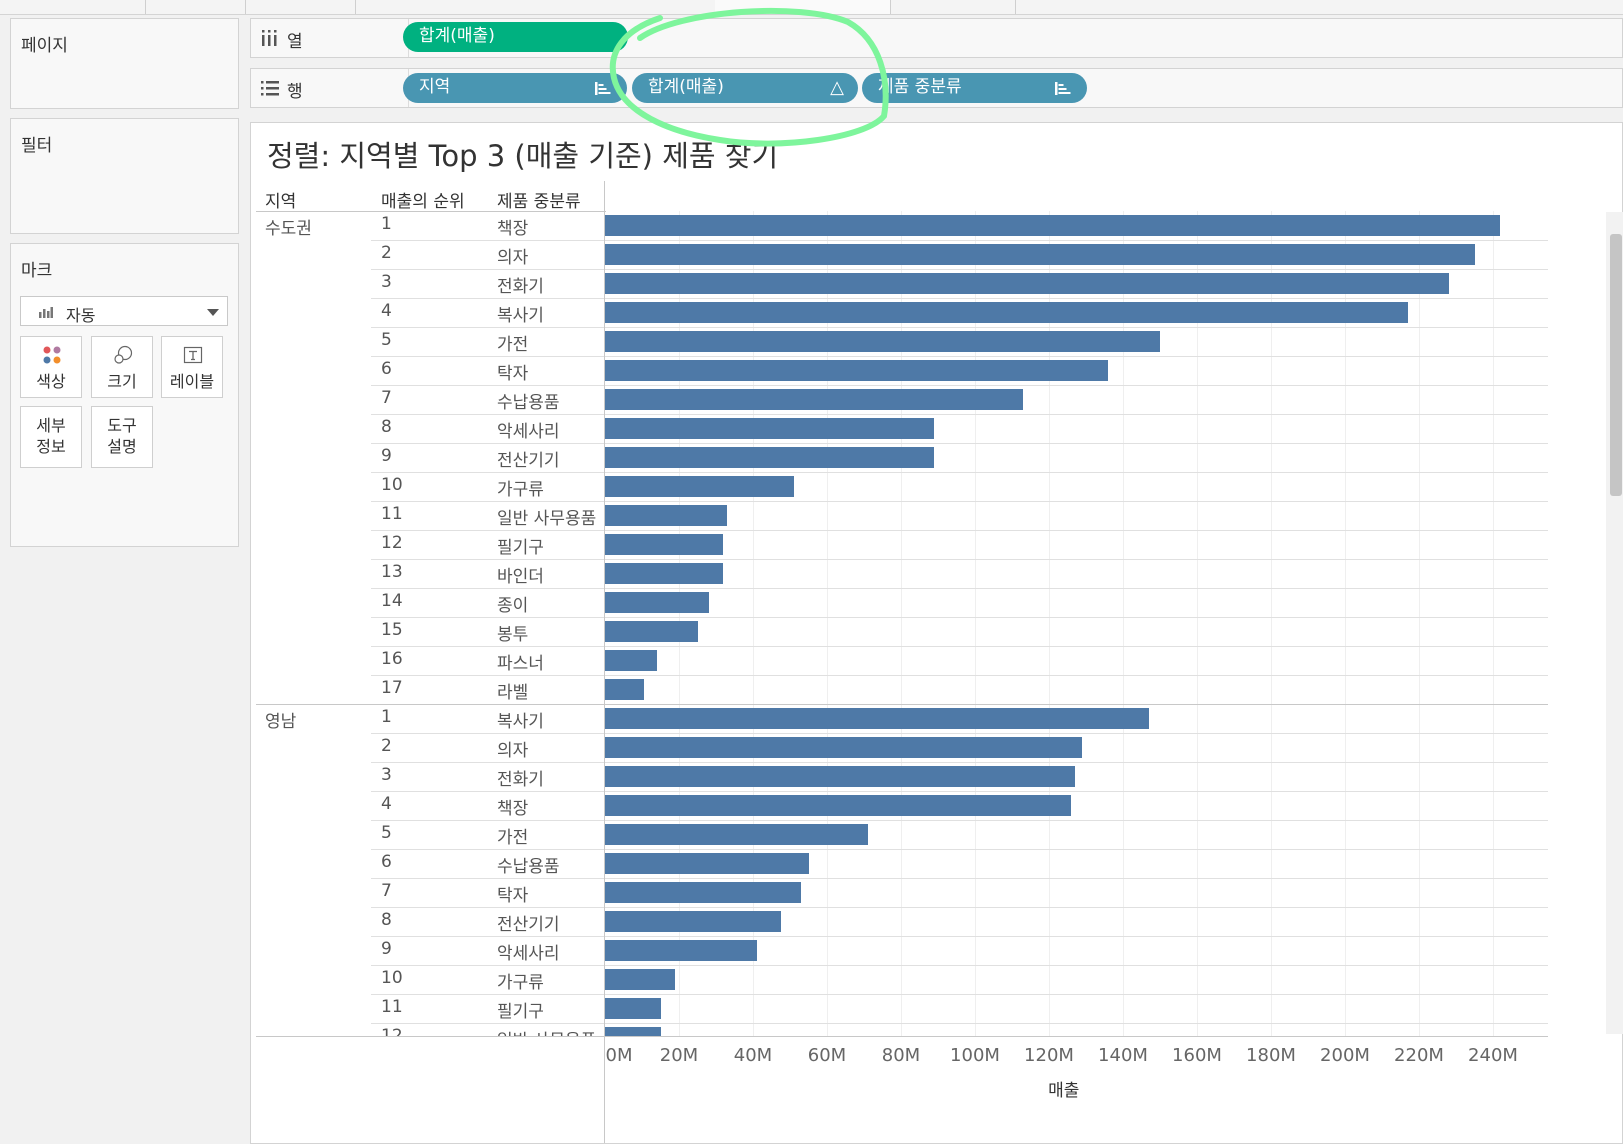 The width and height of the screenshot is (1623, 1144). Describe the element at coordinates (288, 229) in the screenshot. I see `region-label: 수도권` at that location.